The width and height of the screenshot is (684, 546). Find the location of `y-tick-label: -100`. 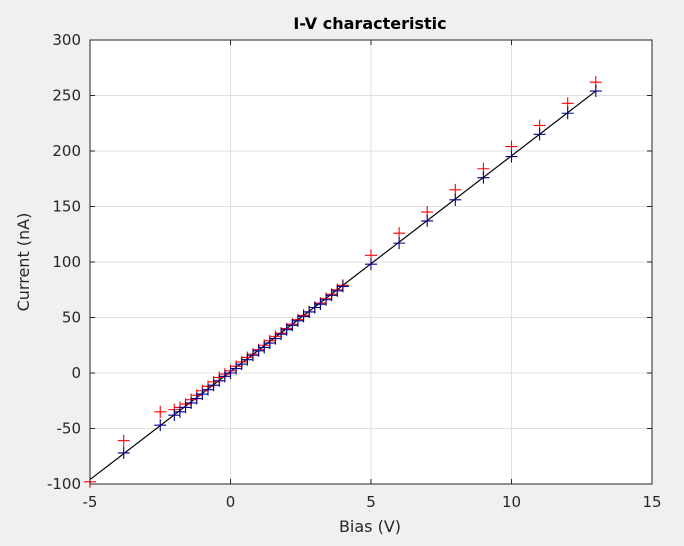

y-tick-label: -100 is located at coordinates (64, 484).